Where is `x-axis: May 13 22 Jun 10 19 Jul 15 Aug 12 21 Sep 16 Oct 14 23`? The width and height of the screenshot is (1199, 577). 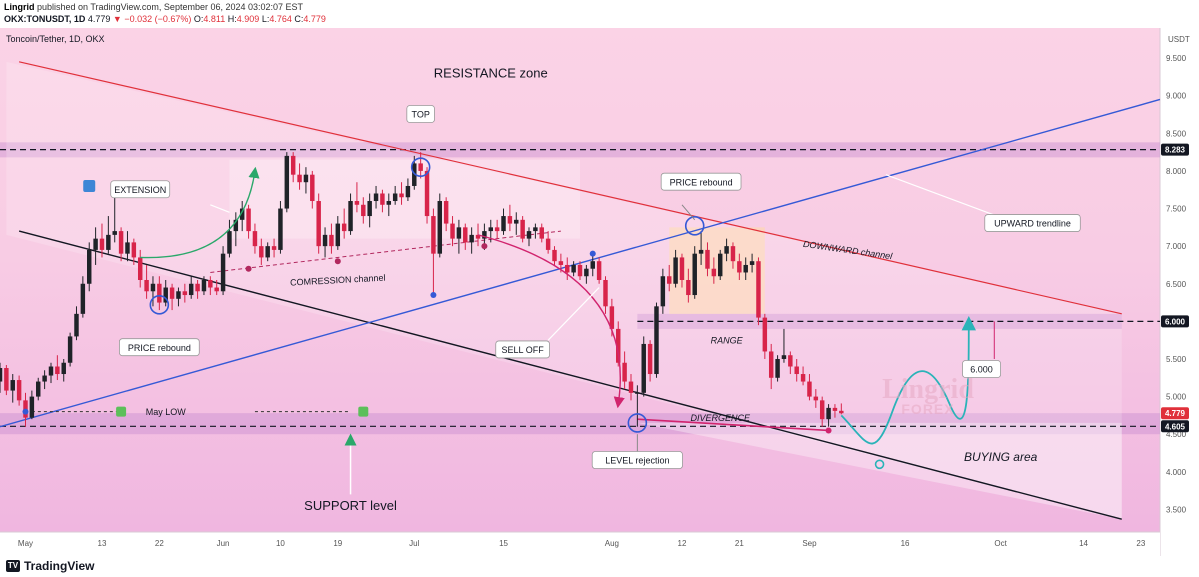
x-axis: May 13 22 Jun 10 19 Jul 15 Aug 12 21 Sep 16 Oct 14 23 is located at coordinates (582, 543).